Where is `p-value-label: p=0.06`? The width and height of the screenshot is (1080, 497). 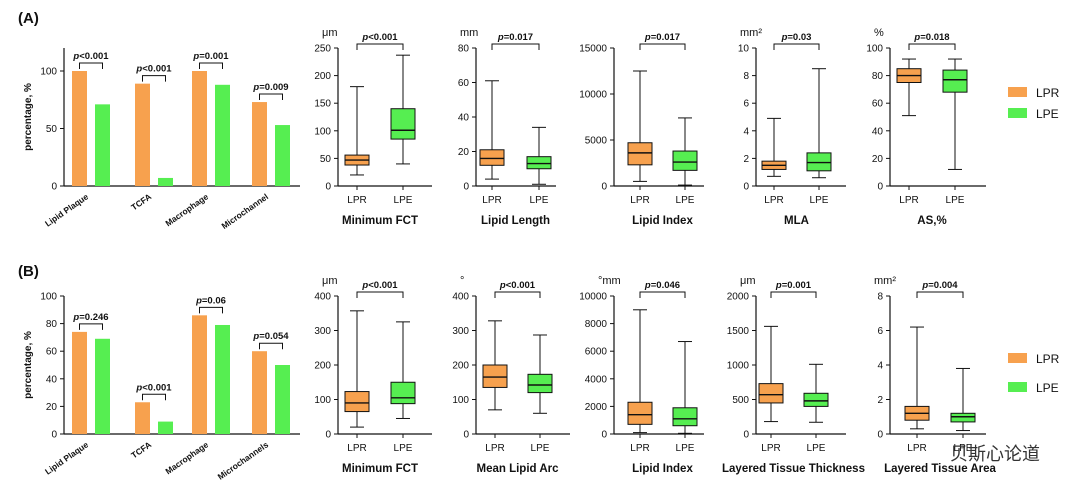 p-value-label: p=0.06 is located at coordinates (210, 300).